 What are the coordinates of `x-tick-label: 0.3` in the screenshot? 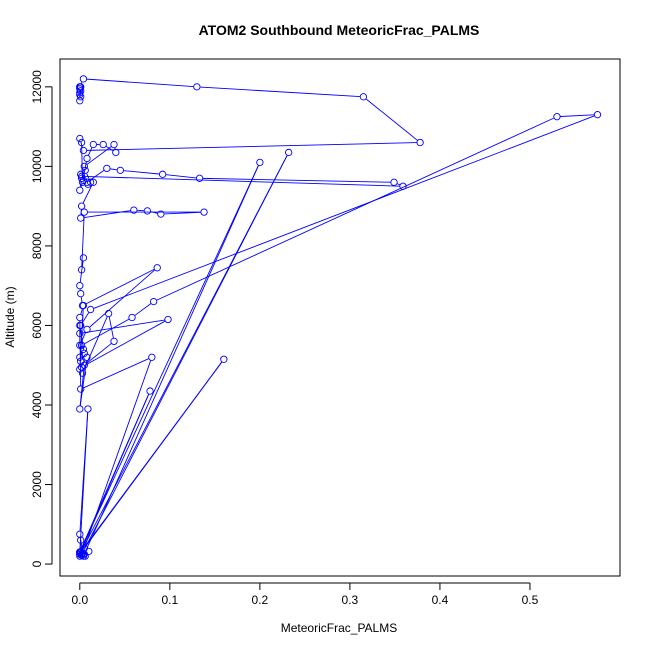 It's located at (350, 600).